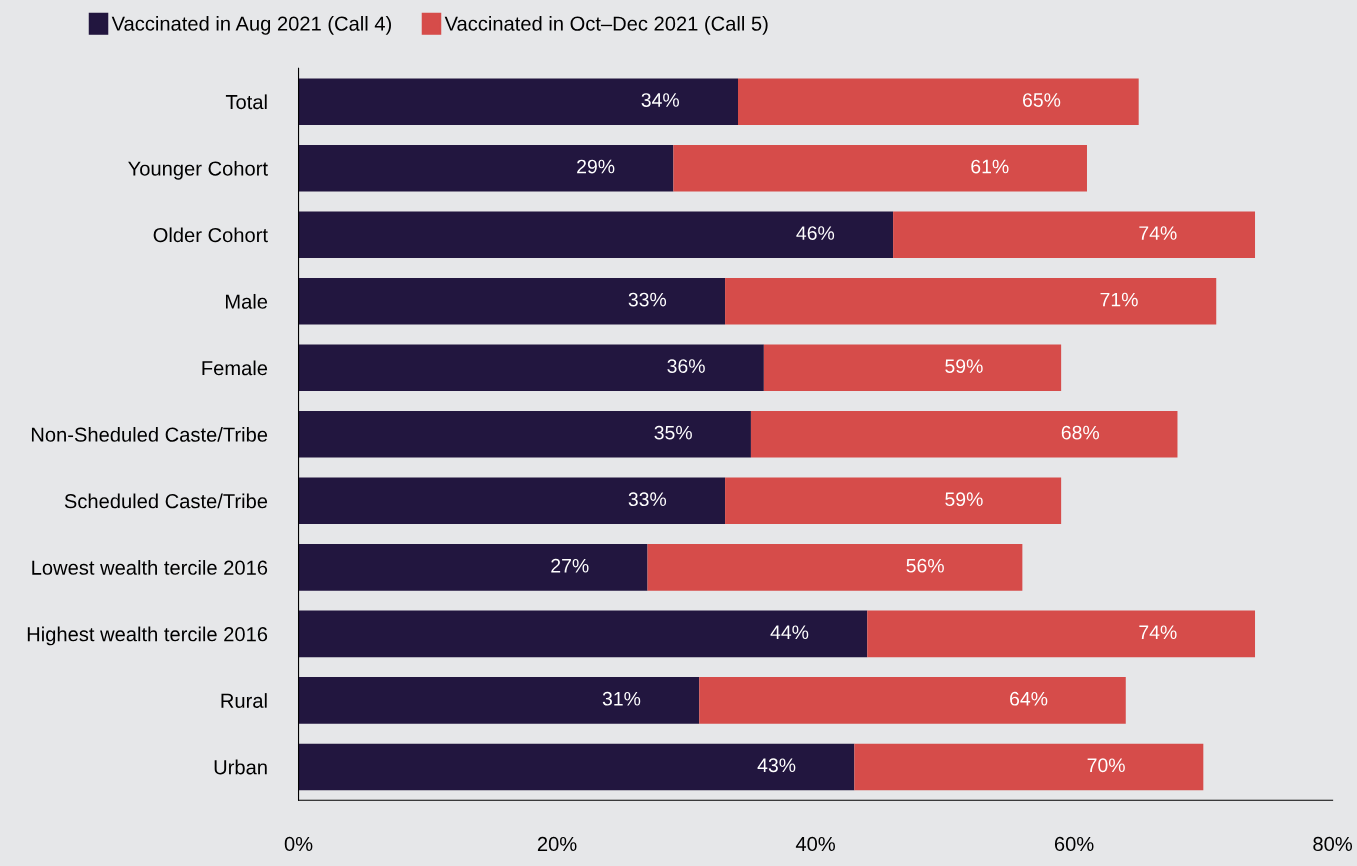 The image size is (1357, 866). What do you see at coordinates (815, 844) in the screenshot?
I see `x-tick-label: 40%` at bounding box center [815, 844].